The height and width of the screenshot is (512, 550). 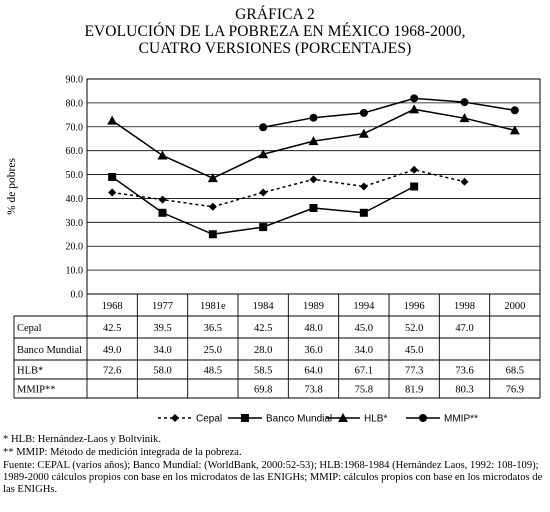 What do you see at coordinates (112, 306) in the screenshot?
I see `x-tick-label: 1968` at bounding box center [112, 306].